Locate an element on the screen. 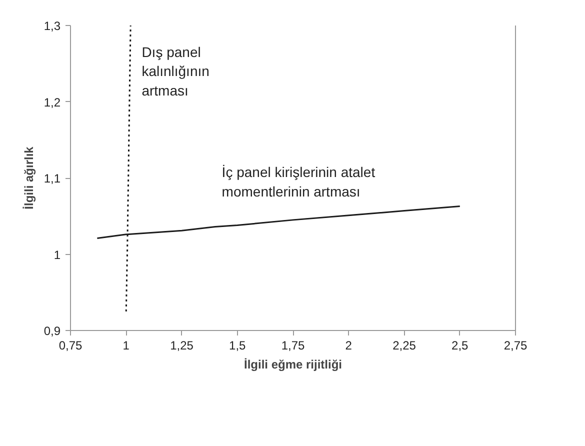 The height and width of the screenshot is (446, 585). y-tick-label: 0,9 is located at coordinates (52, 331).